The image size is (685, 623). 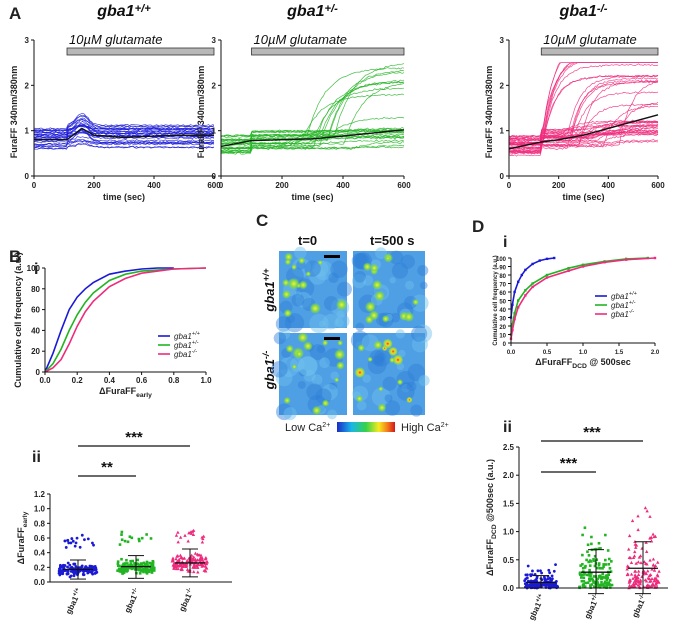 I want to click on y-tick-label: 0.0, so click(x=40, y=582).